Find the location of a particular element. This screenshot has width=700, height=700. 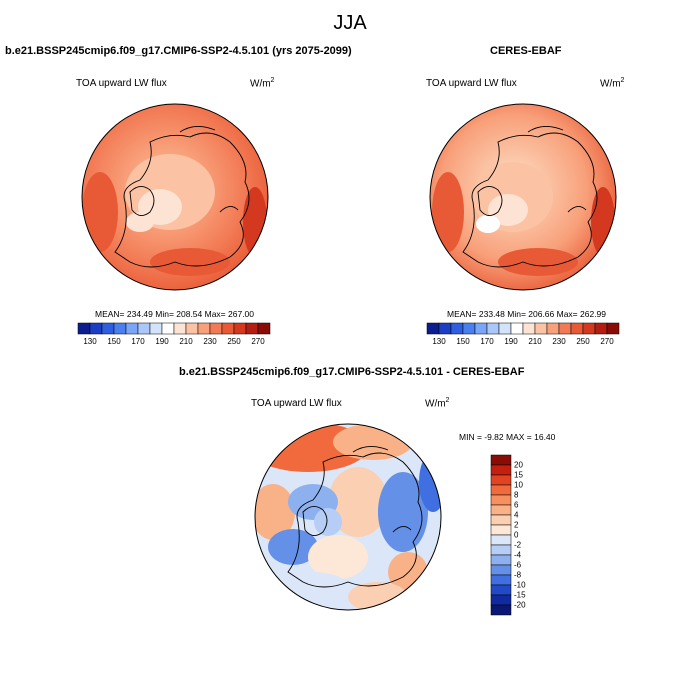

colorbar-tick-label: -4 is located at coordinates (518, 555).